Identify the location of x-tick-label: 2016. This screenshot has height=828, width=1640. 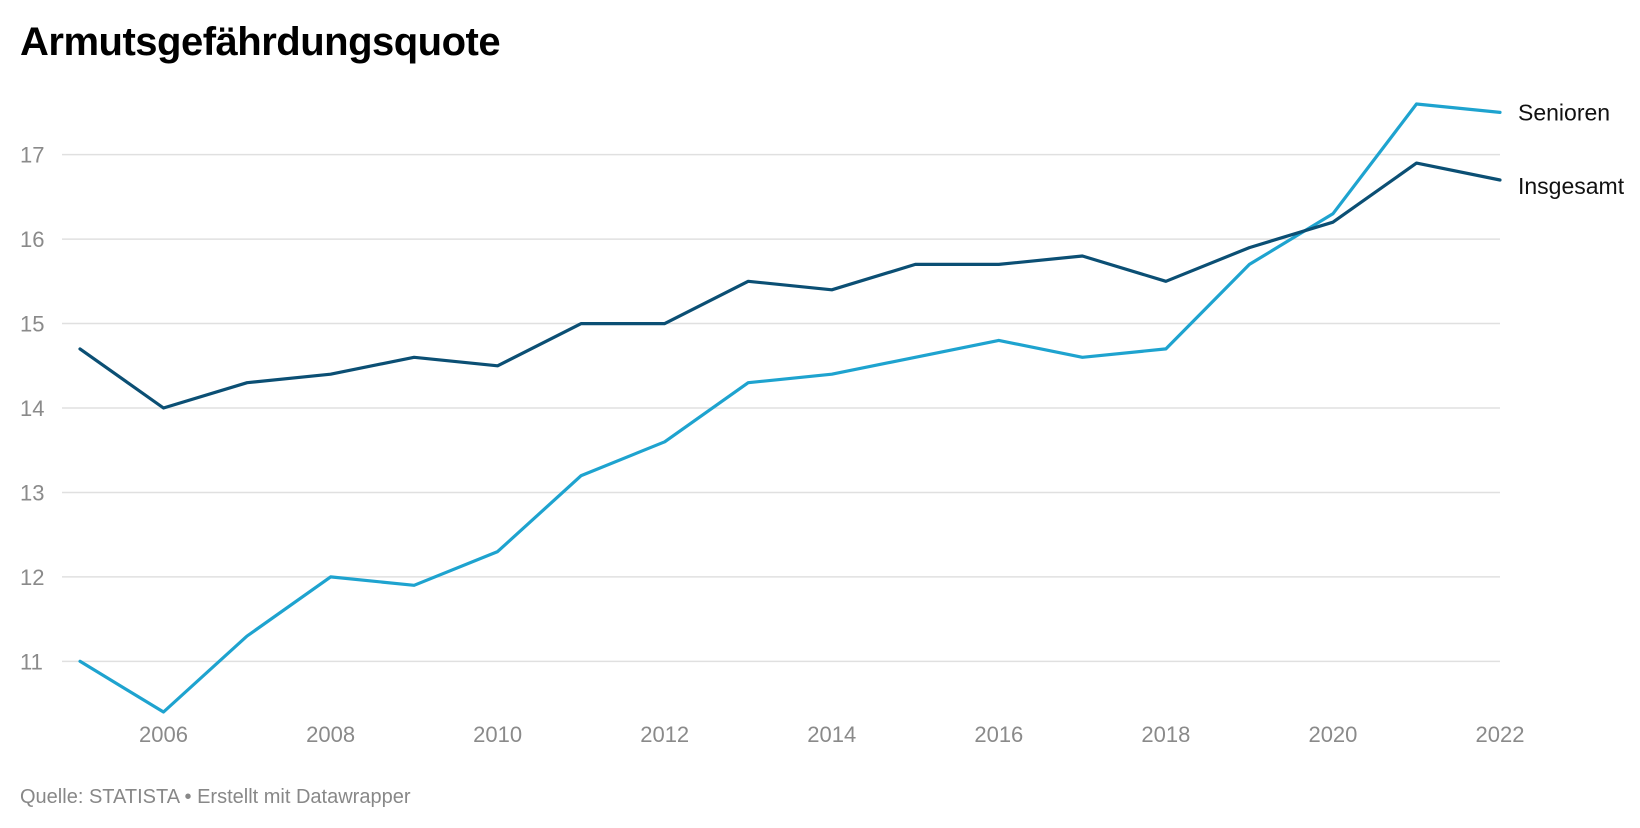
(998, 734).